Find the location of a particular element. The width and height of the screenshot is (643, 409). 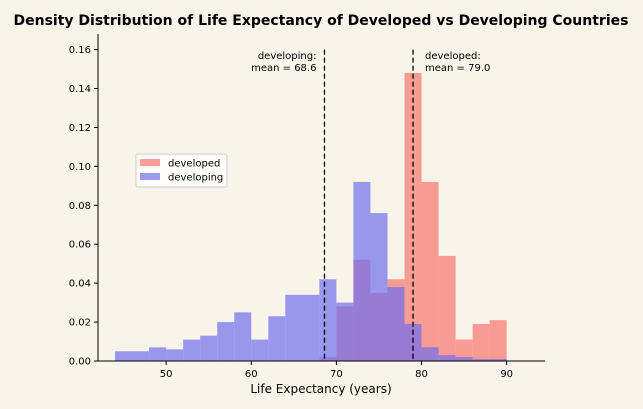

mean-annotation-developing-value: mean = 68.6 is located at coordinates (283, 68).